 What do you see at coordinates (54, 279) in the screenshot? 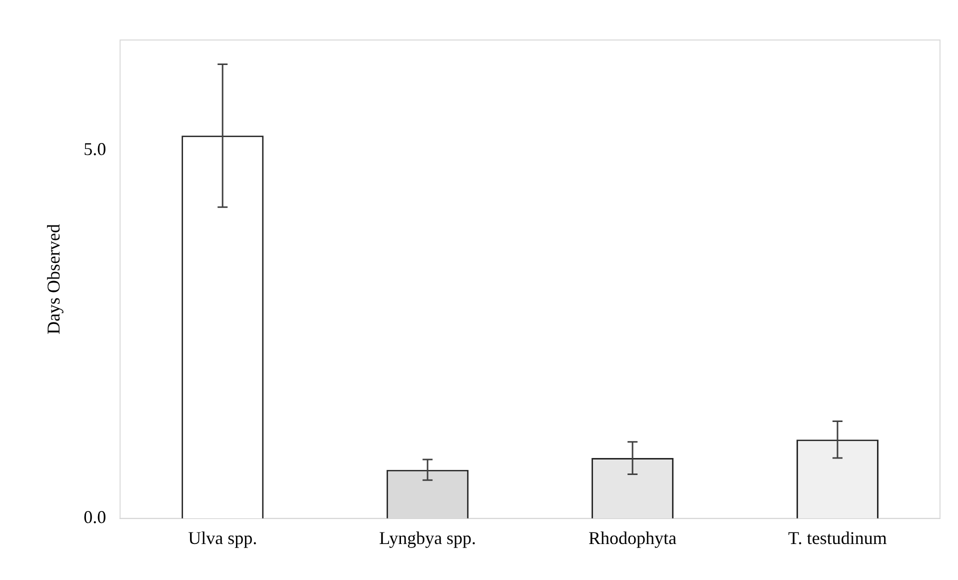
I see `y-axis-title: Days Observed` at bounding box center [54, 279].